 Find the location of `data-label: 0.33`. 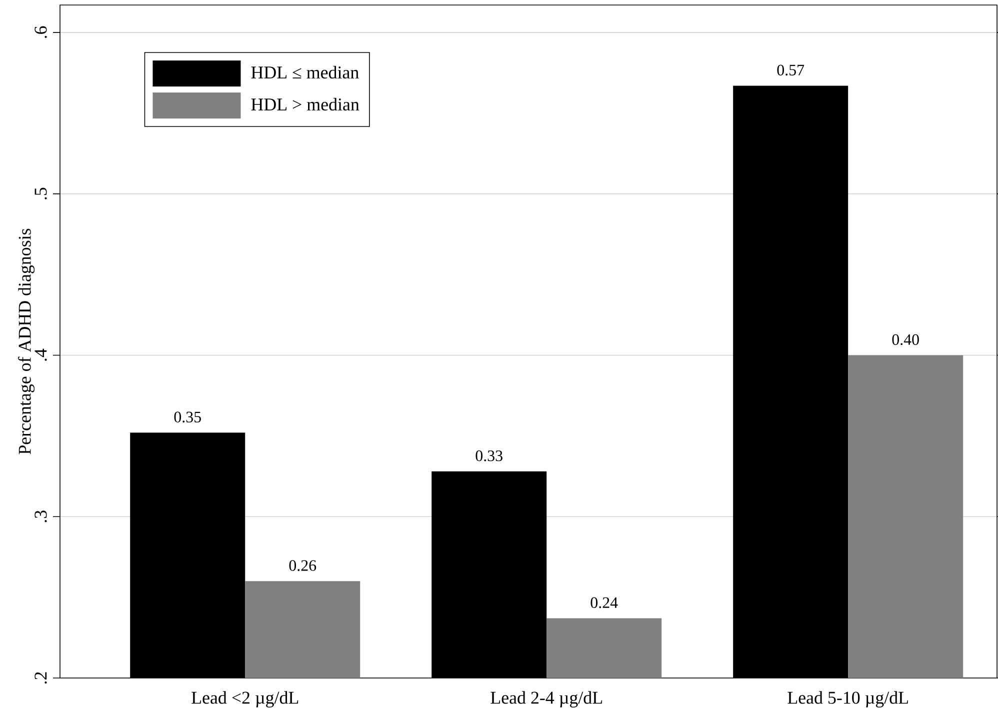

data-label: 0.33 is located at coordinates (489, 456).